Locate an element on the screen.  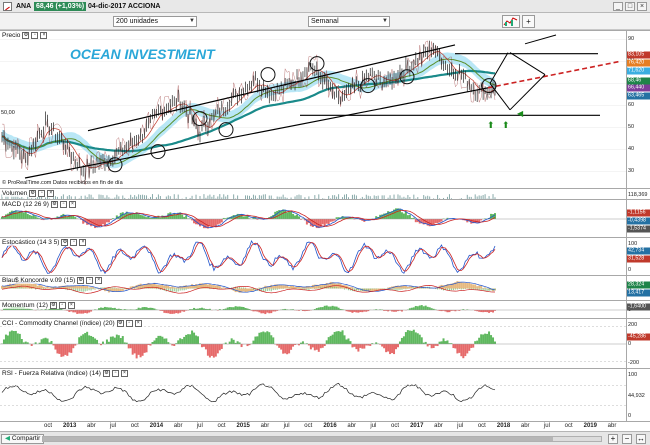
indicator-pane: Volumen ⚙ ▫ × 118,369 is located at coordinates (325, 194).